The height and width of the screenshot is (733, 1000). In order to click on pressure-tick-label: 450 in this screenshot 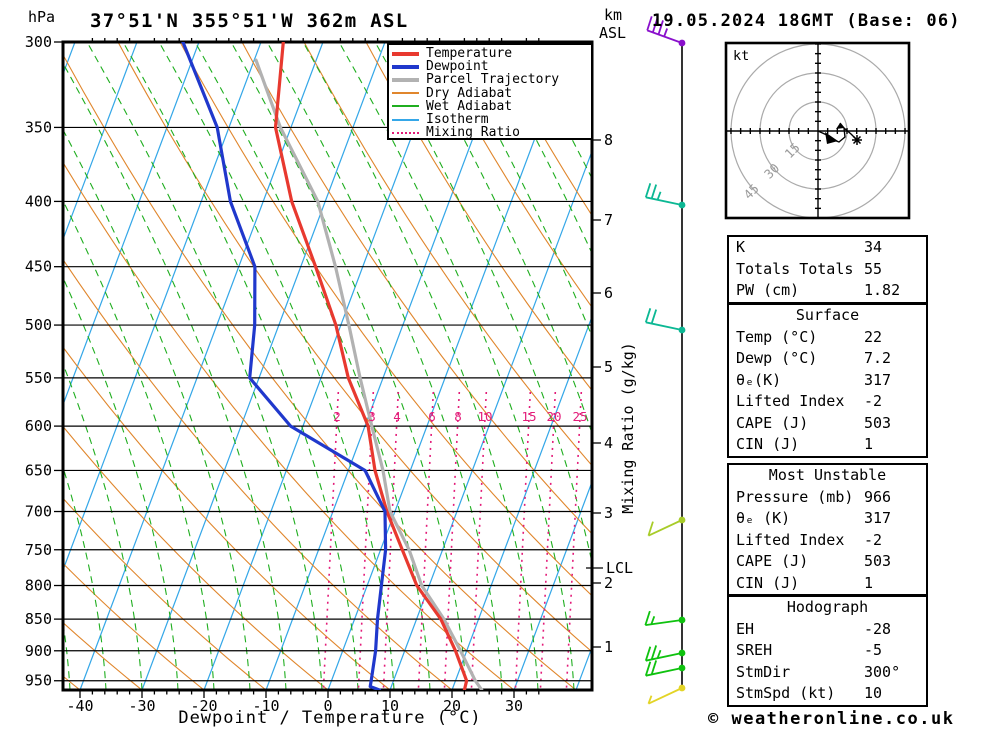, I will do `click(38, 267)`.